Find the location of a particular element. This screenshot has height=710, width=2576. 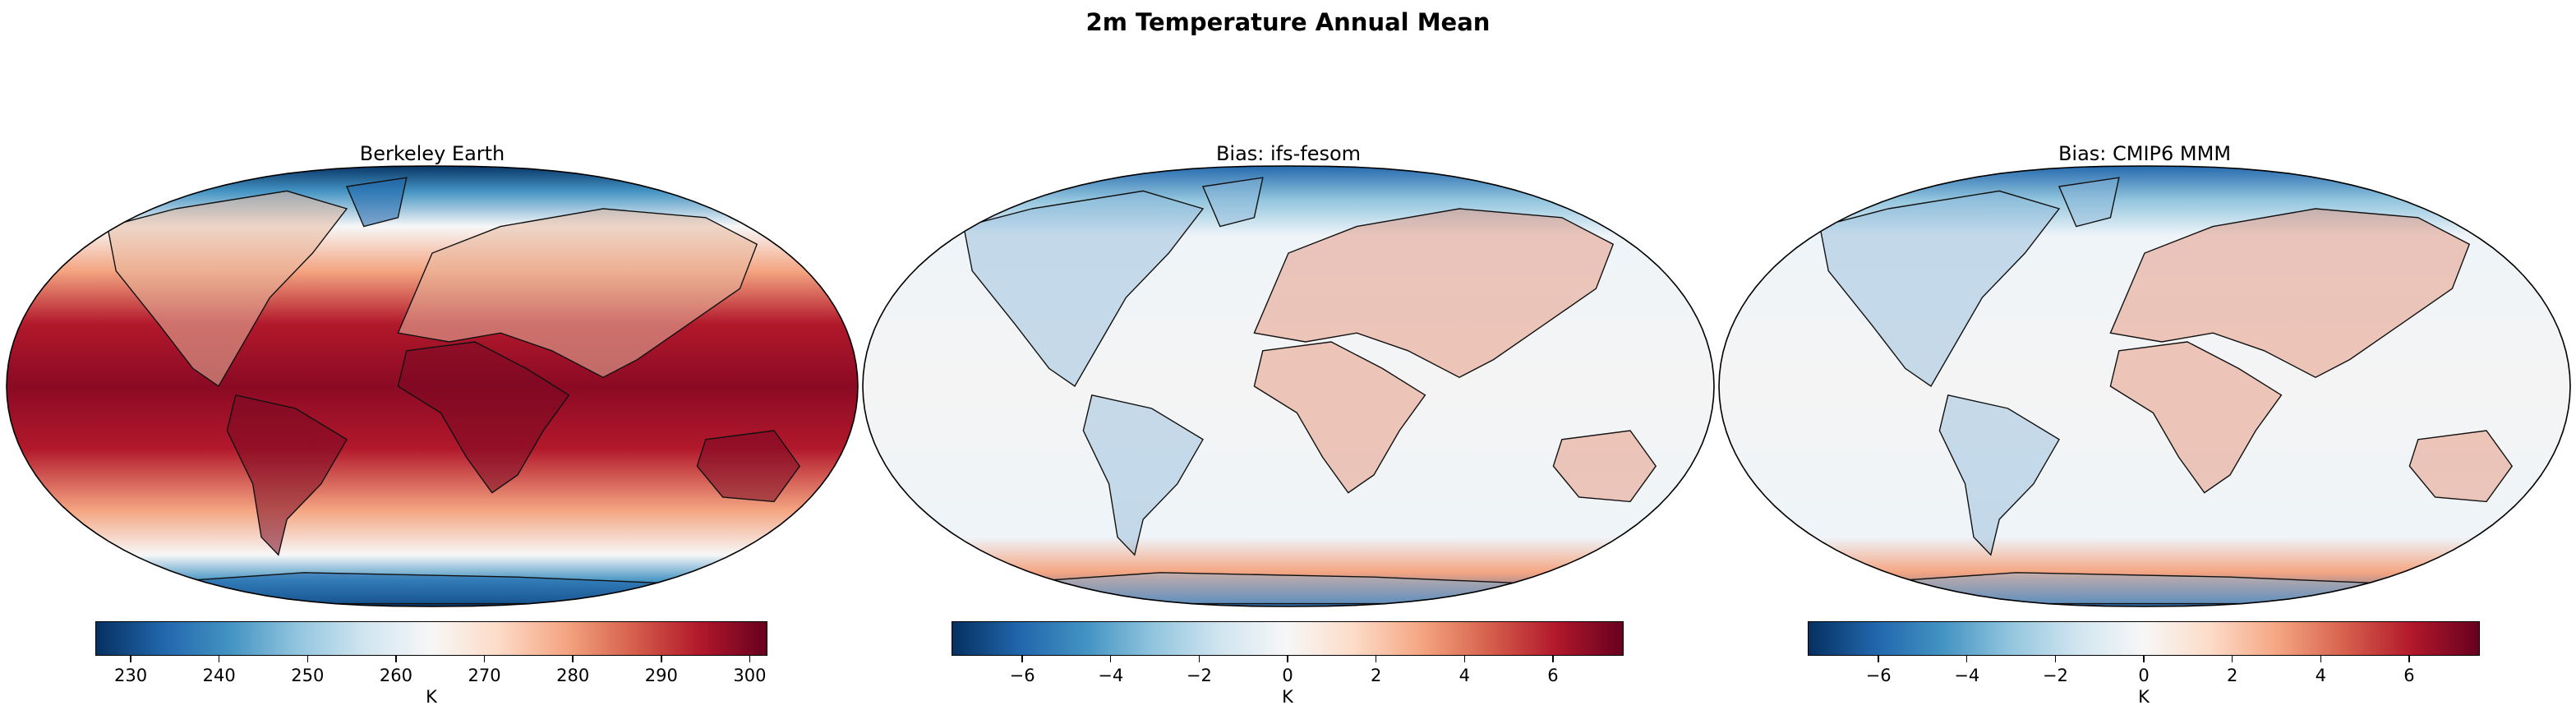

figure-title: 2m Temperature Annual Mean is located at coordinates (1288, 22).